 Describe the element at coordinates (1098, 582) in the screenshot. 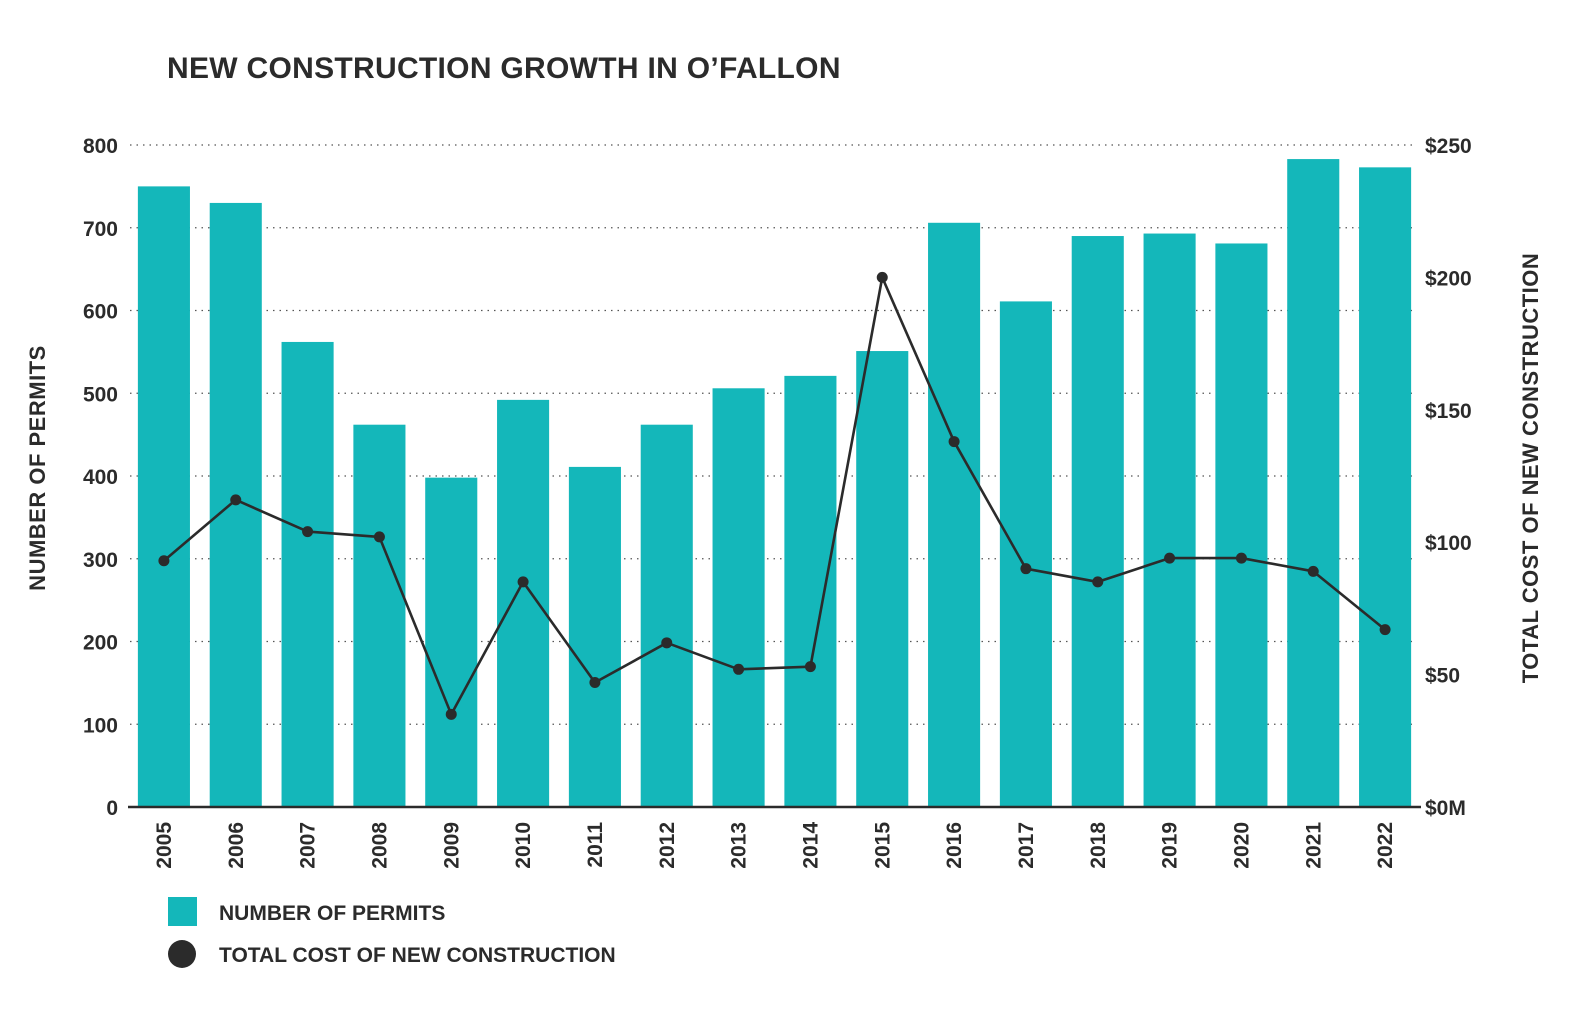

I see `point-2018` at that location.